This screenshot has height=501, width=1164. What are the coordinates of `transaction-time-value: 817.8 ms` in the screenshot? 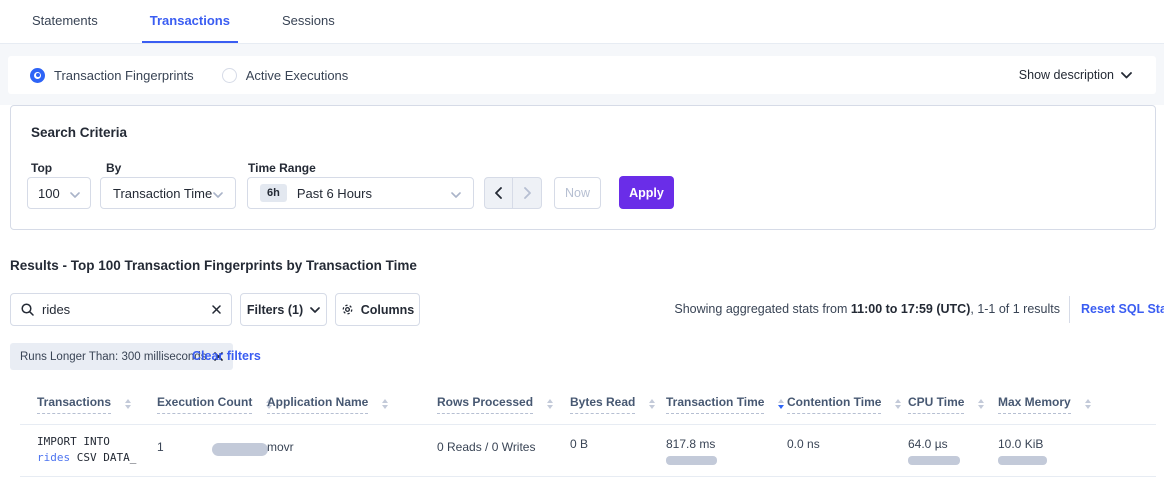 It's located at (691, 444).